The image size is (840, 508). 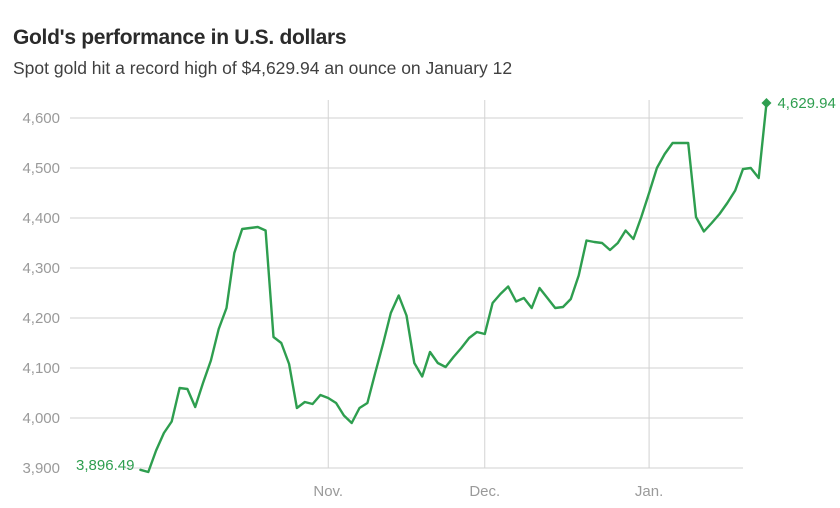 What do you see at coordinates (41, 118) in the screenshot?
I see `y-tick-label: 4,600` at bounding box center [41, 118].